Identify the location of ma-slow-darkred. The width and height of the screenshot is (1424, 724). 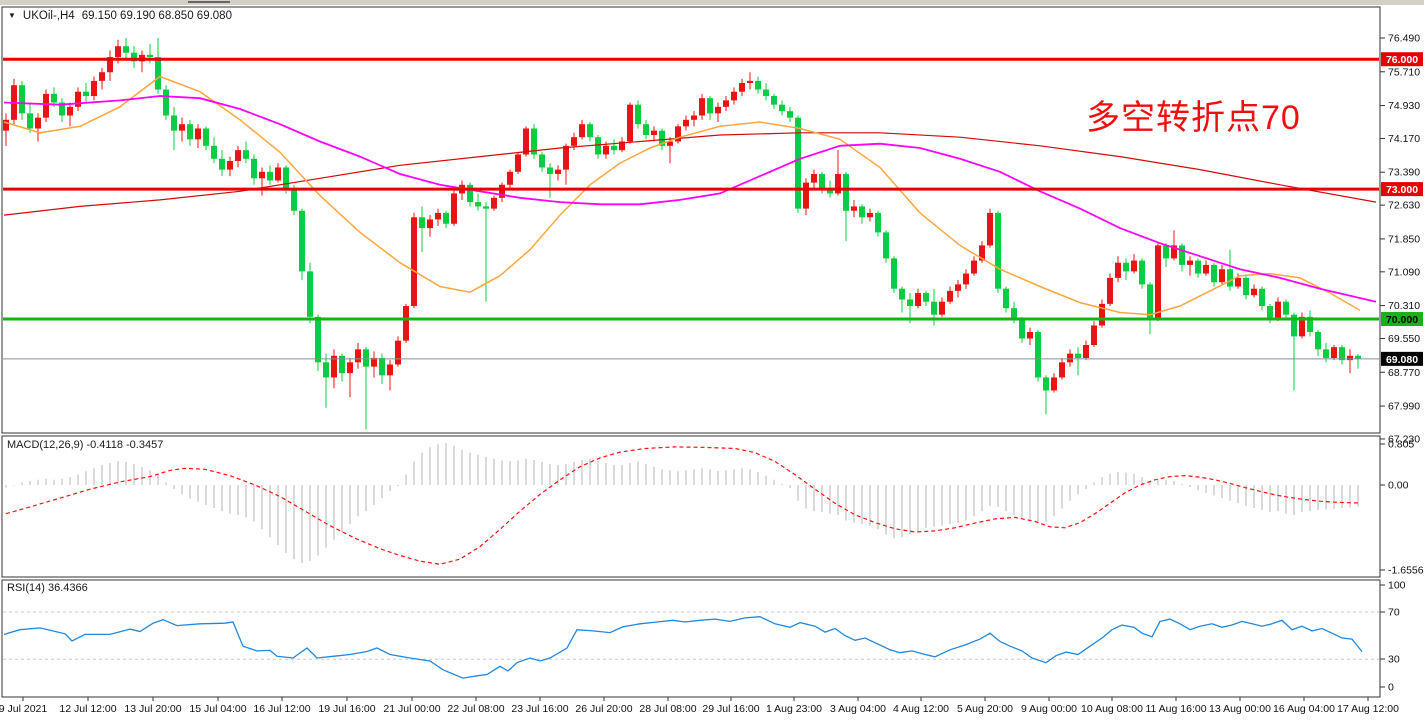
(690, 174).